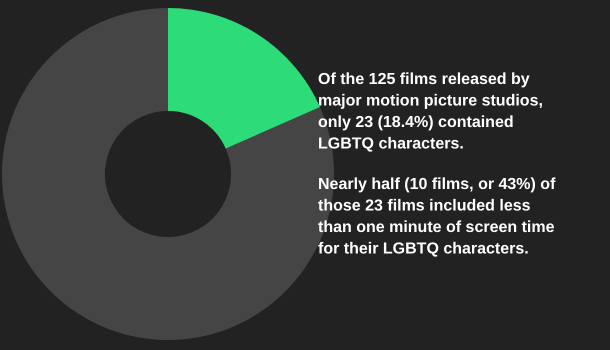  I want to click on donut-slice, so click(244, 78).